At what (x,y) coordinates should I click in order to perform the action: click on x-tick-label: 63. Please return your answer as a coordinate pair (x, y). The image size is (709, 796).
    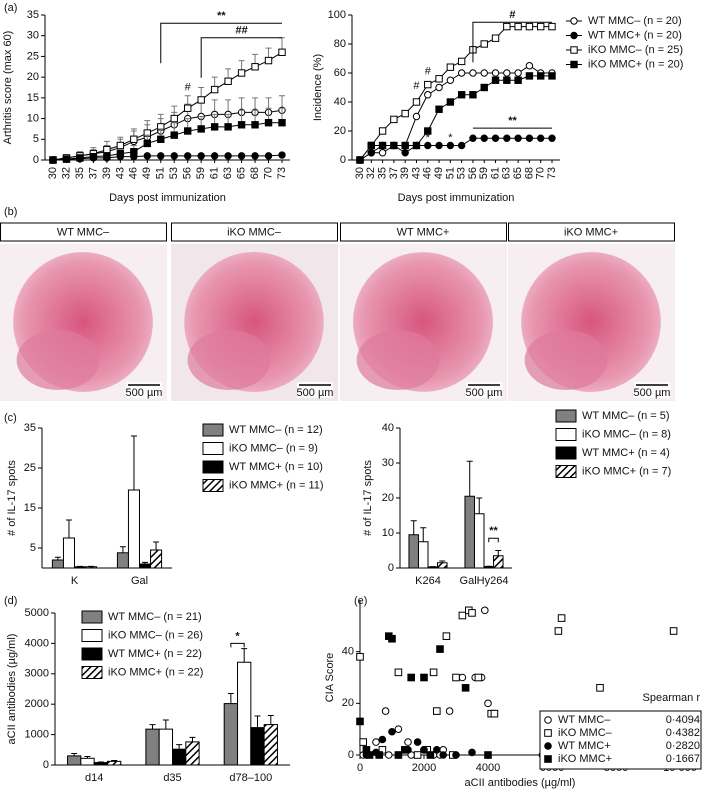
    Looking at the image, I should click on (228, 173).